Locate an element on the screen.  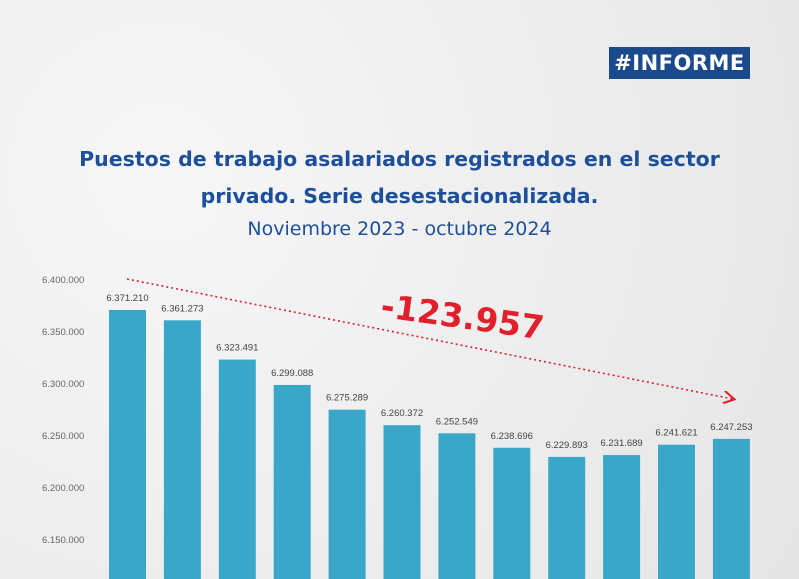
data-label: 6.252.549 is located at coordinates (457, 421).